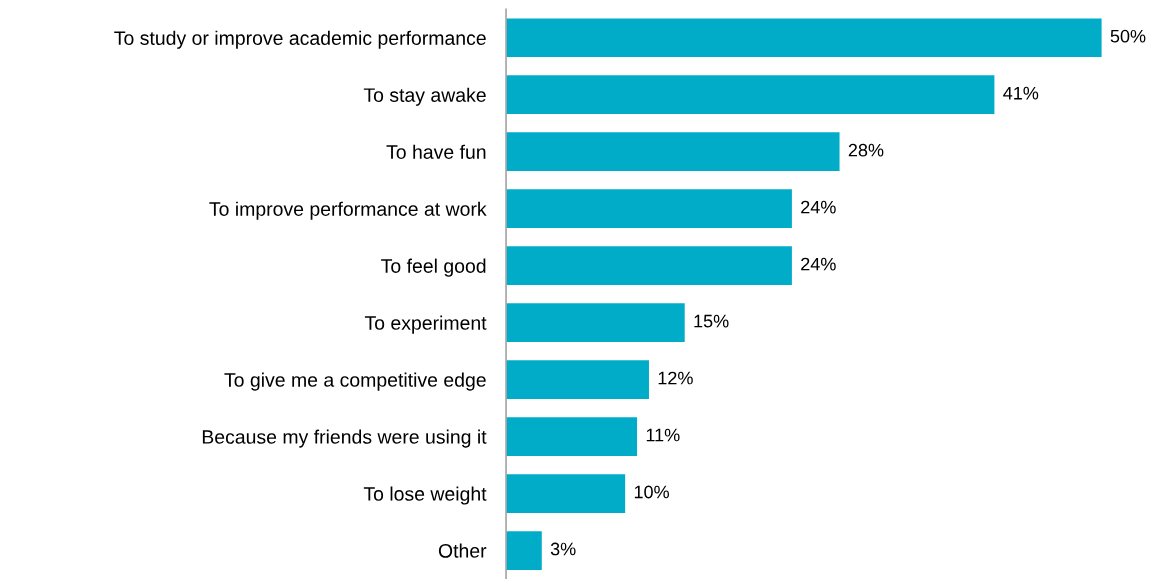 This screenshot has width=1158, height=579. What do you see at coordinates (711, 321) in the screenshot?
I see `data-label: 15%` at bounding box center [711, 321].